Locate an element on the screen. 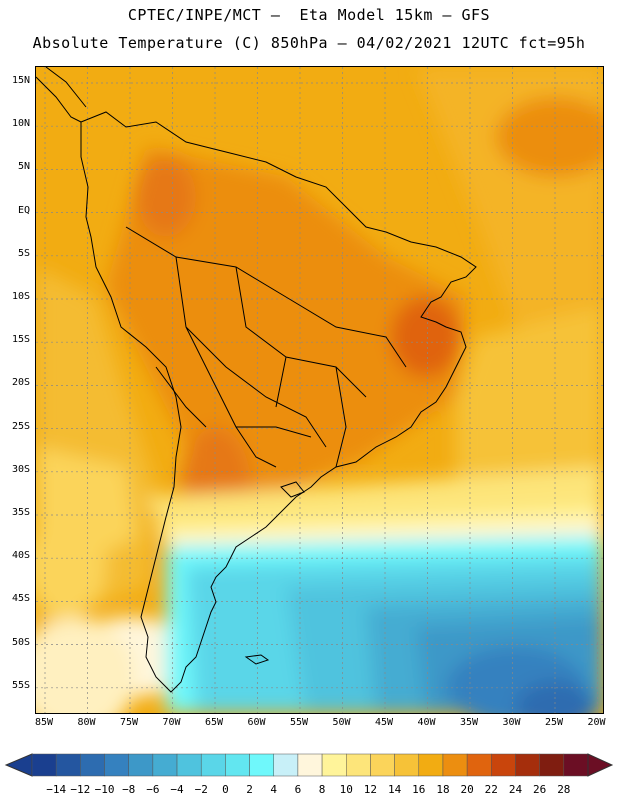 The height and width of the screenshot is (800, 618). lat-tick-label: 45S is located at coordinates (20, 599).